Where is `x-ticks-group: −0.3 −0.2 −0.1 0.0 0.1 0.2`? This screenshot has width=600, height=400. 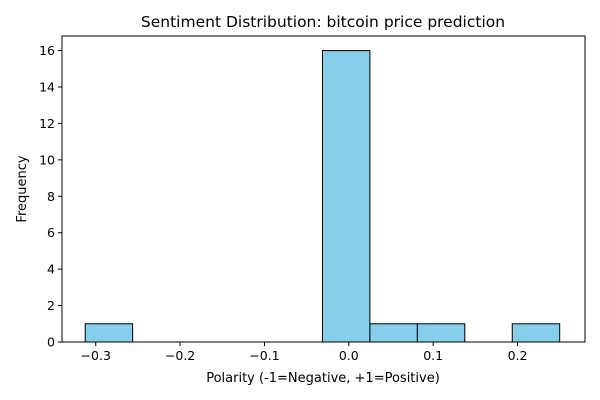 x-ticks-group: −0.3 −0.2 −0.1 0.0 0.1 0.2 is located at coordinates (304, 352).